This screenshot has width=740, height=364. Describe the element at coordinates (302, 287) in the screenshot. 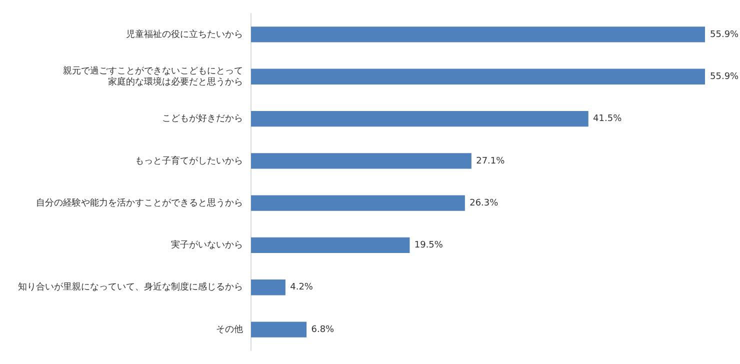

I see `data-label: 4.2%` at that location.